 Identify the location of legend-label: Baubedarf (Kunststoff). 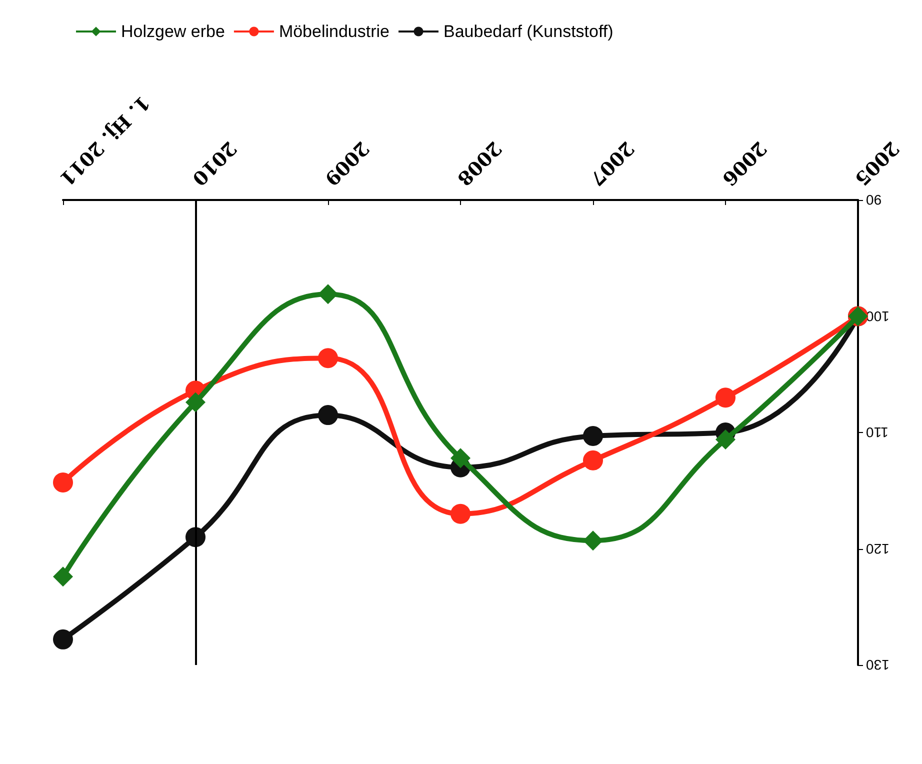
(529, 31).